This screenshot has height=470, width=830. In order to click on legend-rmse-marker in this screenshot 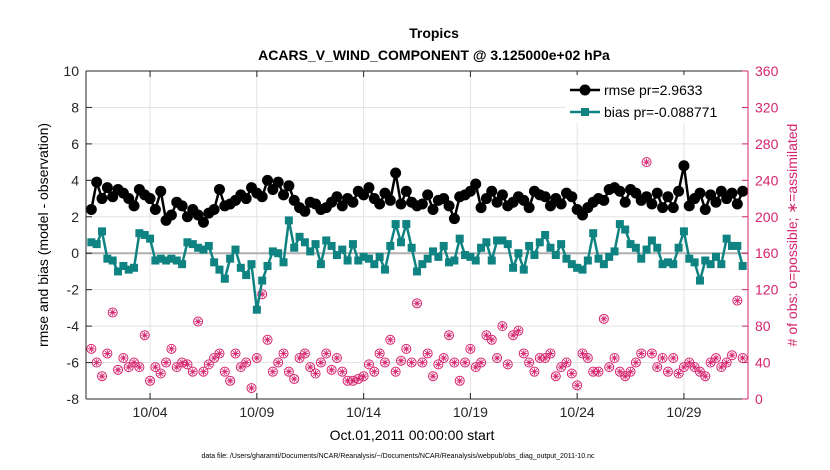, I will do `click(585, 90)`.